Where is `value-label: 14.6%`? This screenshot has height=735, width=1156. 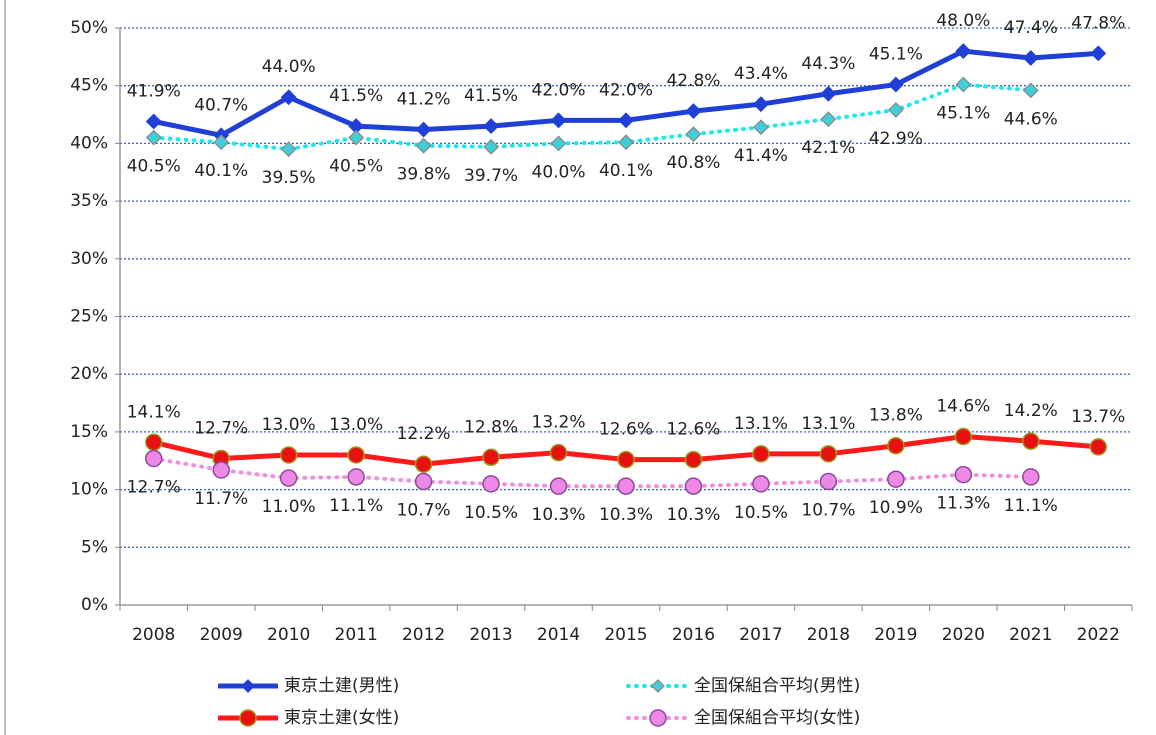
value-label: 14.6% is located at coordinates (963, 407).